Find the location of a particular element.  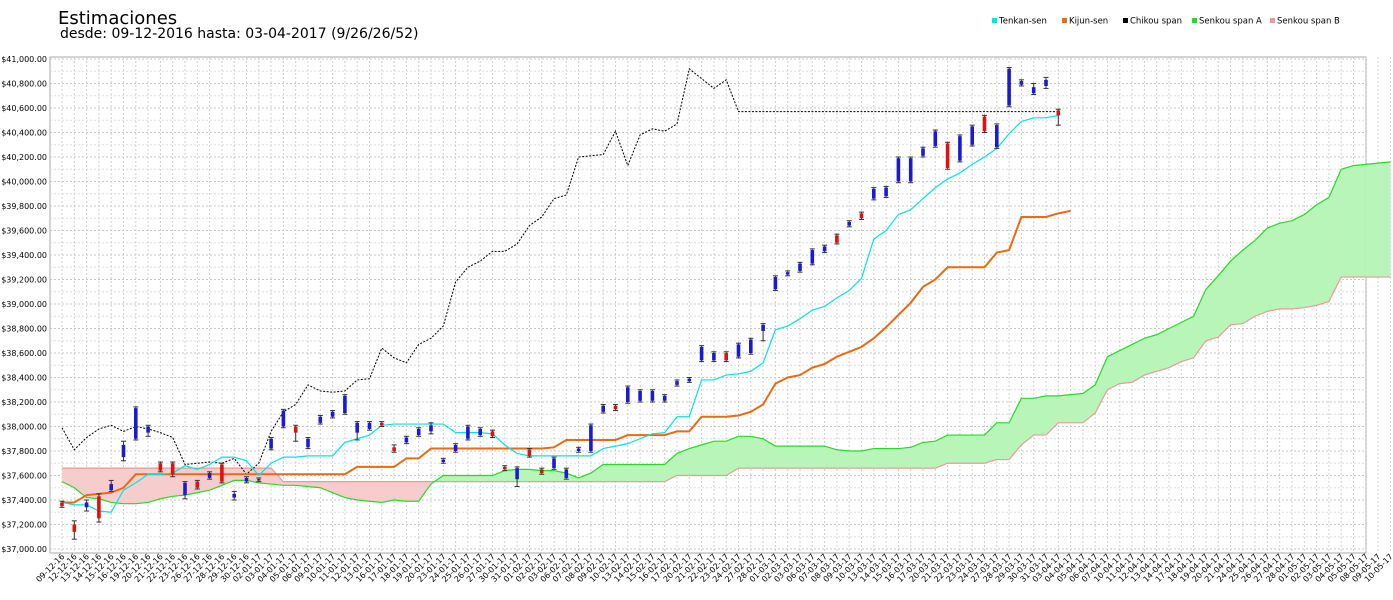

legend-label: Senkou span A is located at coordinates (1230, 22).